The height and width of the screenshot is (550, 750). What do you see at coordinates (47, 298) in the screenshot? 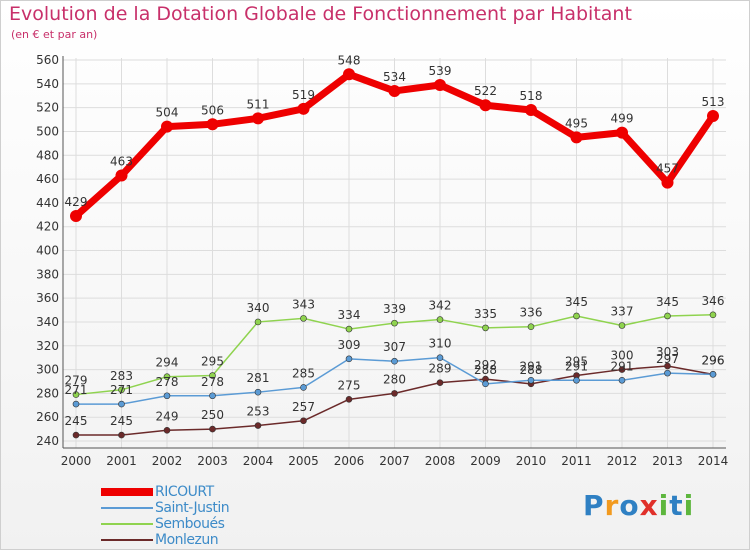
I see `y-tick-label: 360` at bounding box center [47, 298].